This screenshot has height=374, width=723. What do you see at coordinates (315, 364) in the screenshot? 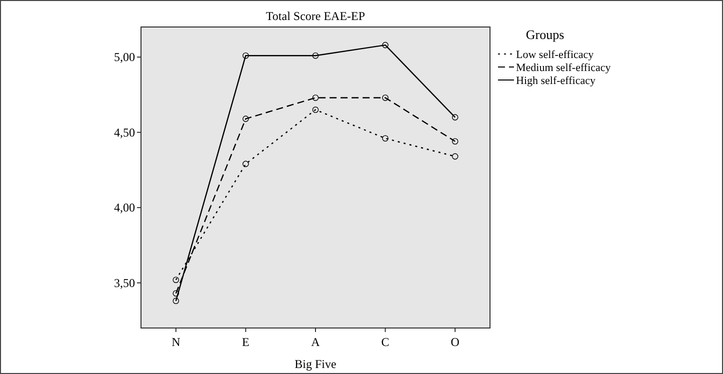
I see `x-axis-title: Big Five` at bounding box center [315, 364].